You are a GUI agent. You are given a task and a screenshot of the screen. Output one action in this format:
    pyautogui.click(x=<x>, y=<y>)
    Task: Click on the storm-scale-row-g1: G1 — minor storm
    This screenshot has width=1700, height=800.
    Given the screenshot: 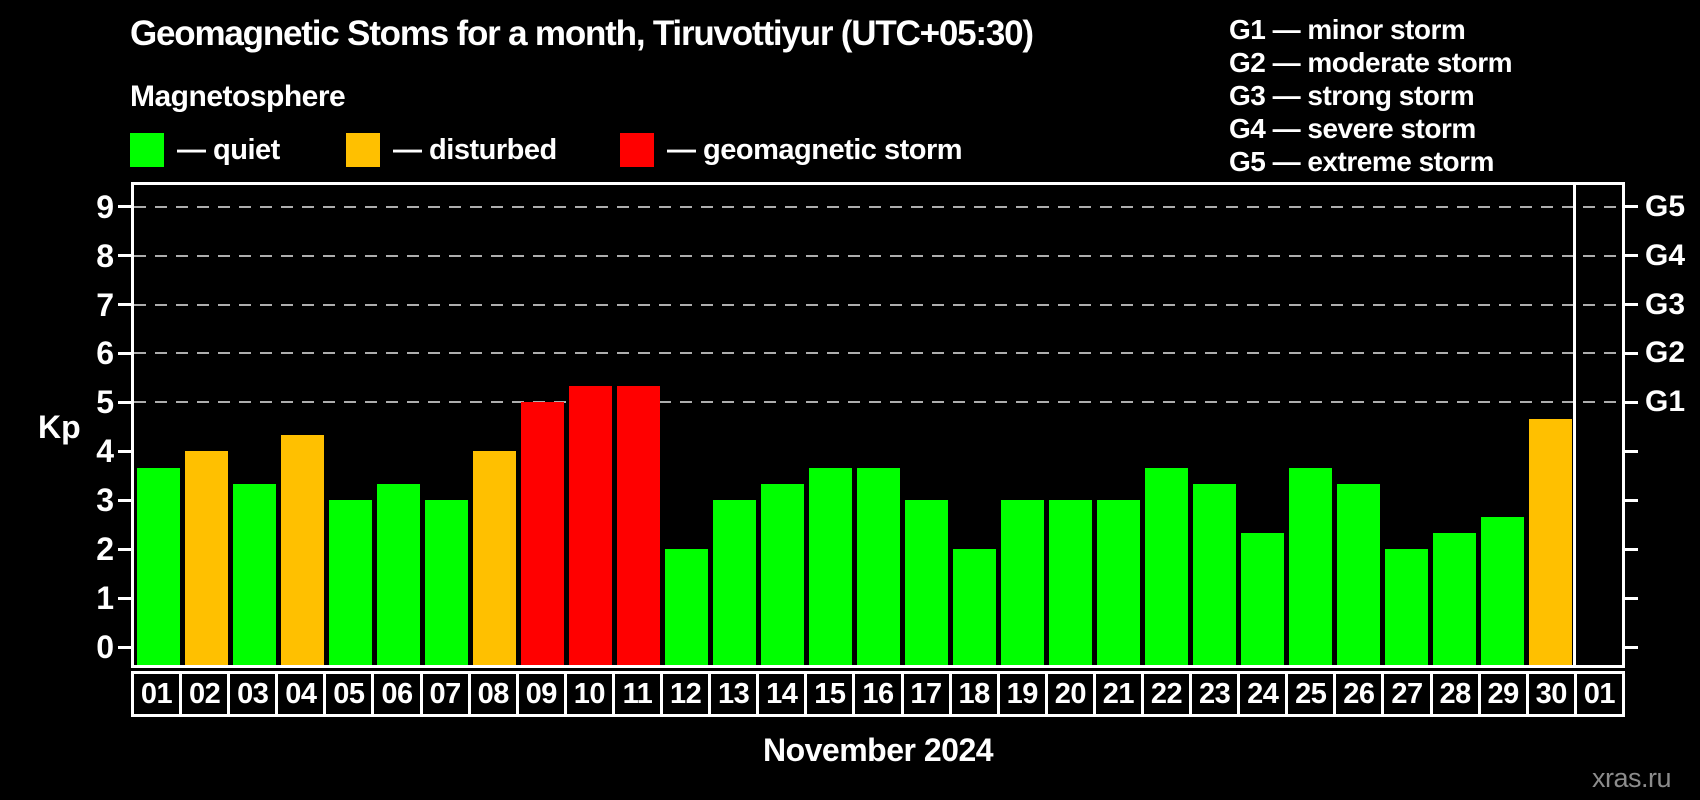 What is the action you would take?
    pyautogui.click(x=1347, y=29)
    